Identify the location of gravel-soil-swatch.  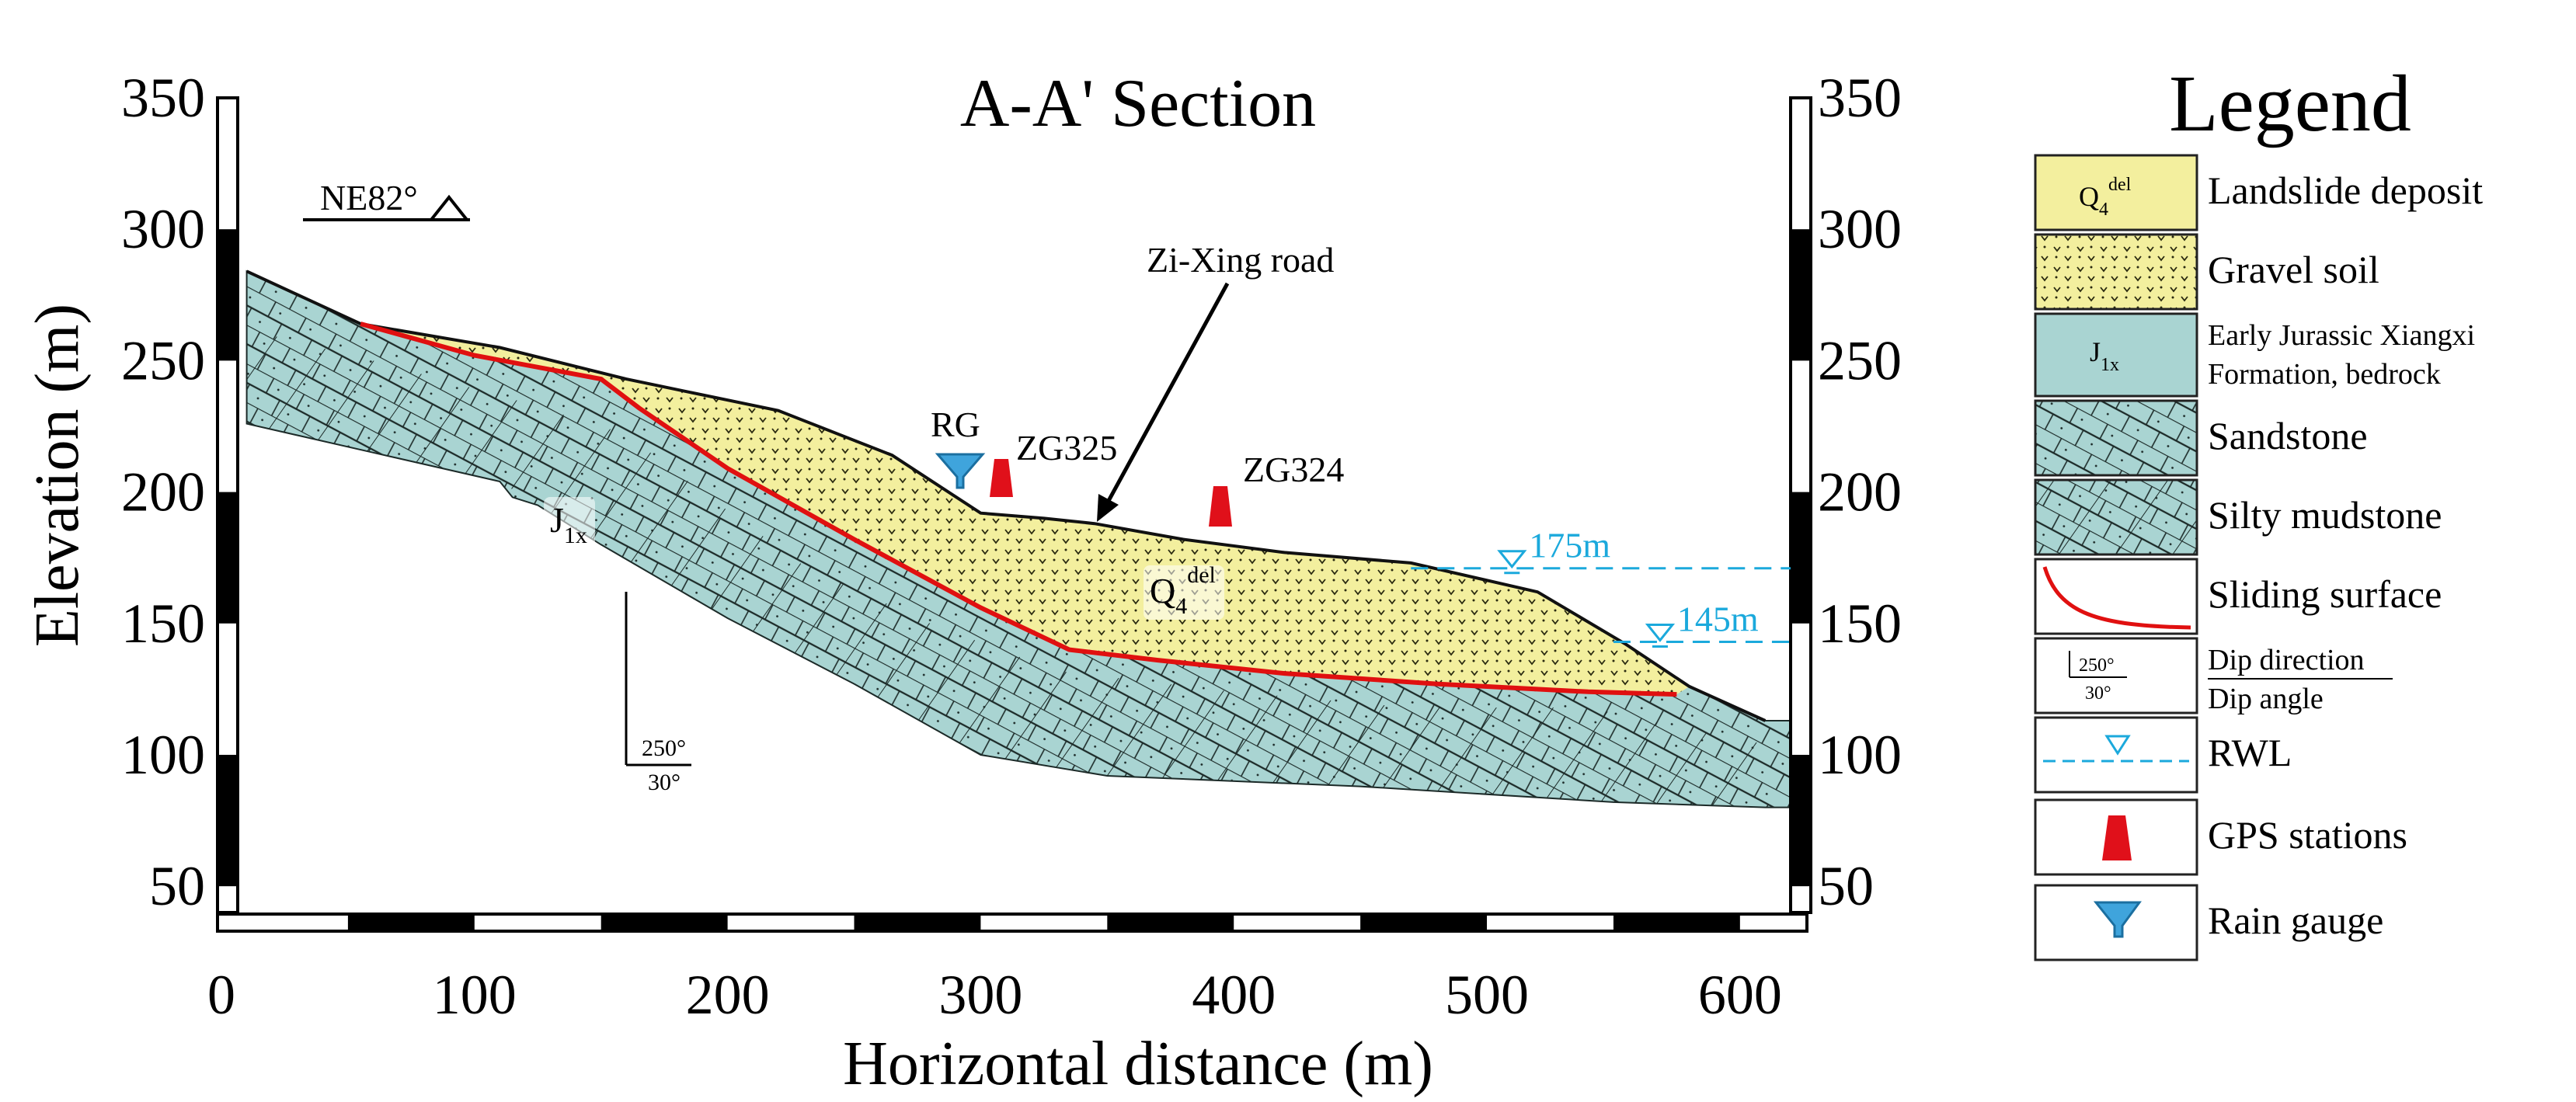
(2116, 272).